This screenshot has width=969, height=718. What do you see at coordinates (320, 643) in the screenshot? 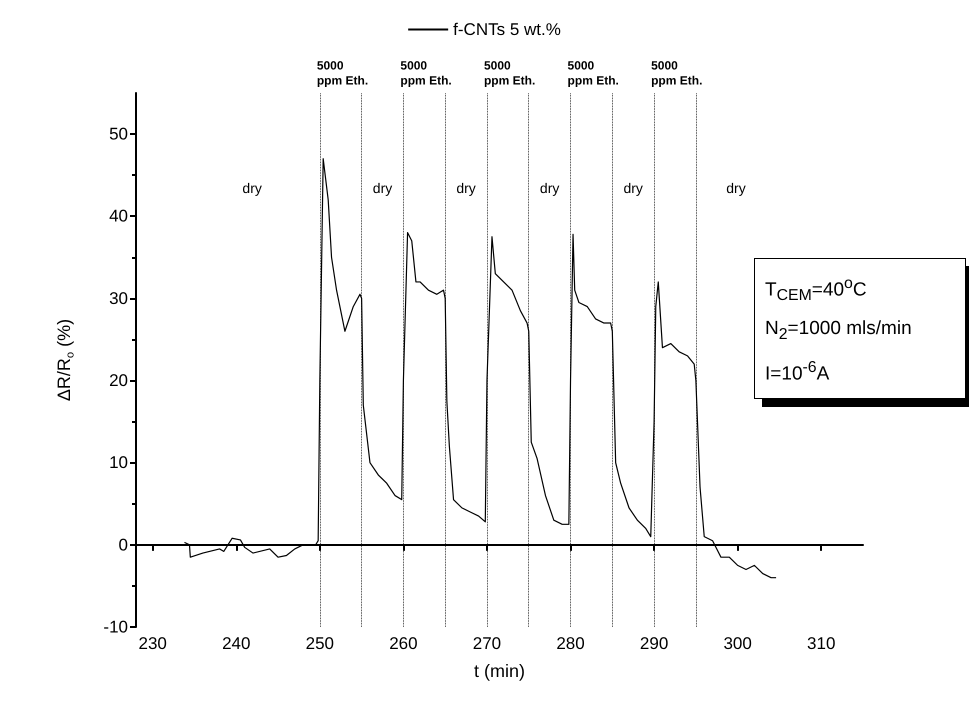
I see `x-tick-label: 250` at bounding box center [320, 643].